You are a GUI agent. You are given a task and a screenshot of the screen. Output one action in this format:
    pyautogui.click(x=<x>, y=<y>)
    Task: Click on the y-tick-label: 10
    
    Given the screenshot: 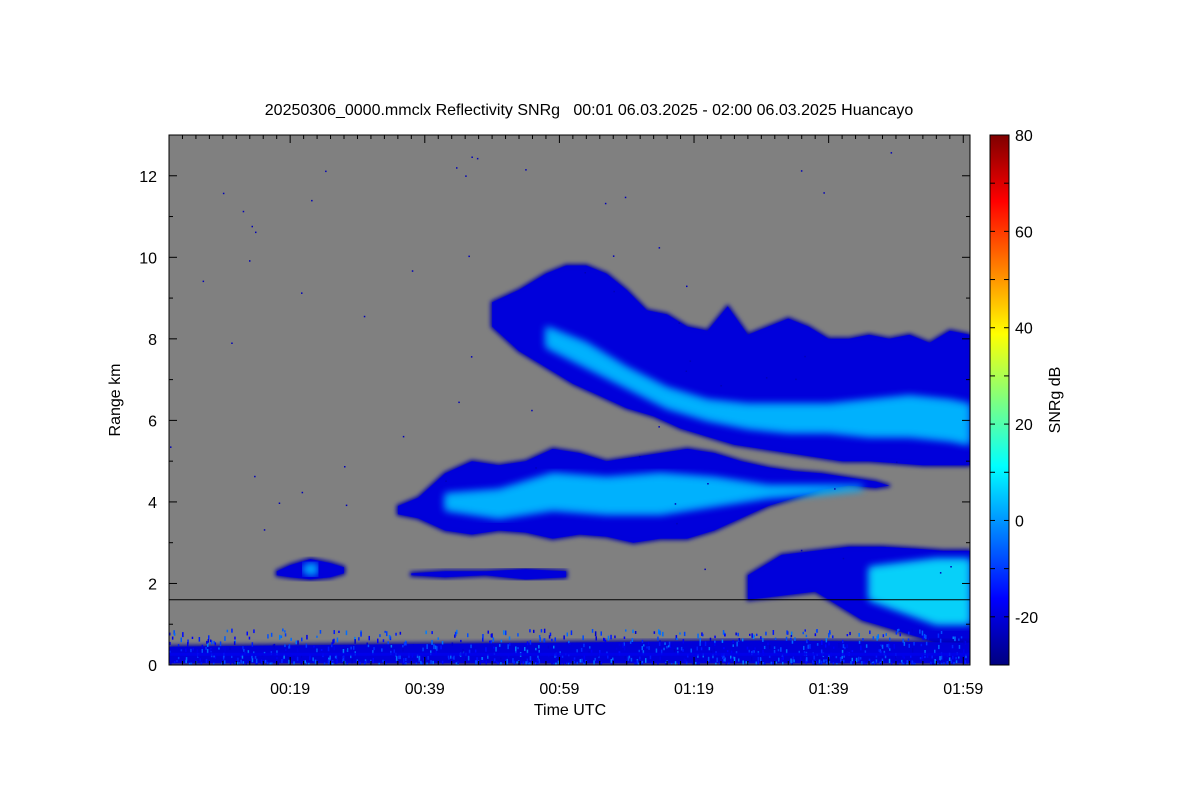 What is the action you would take?
    pyautogui.click(x=148, y=258)
    